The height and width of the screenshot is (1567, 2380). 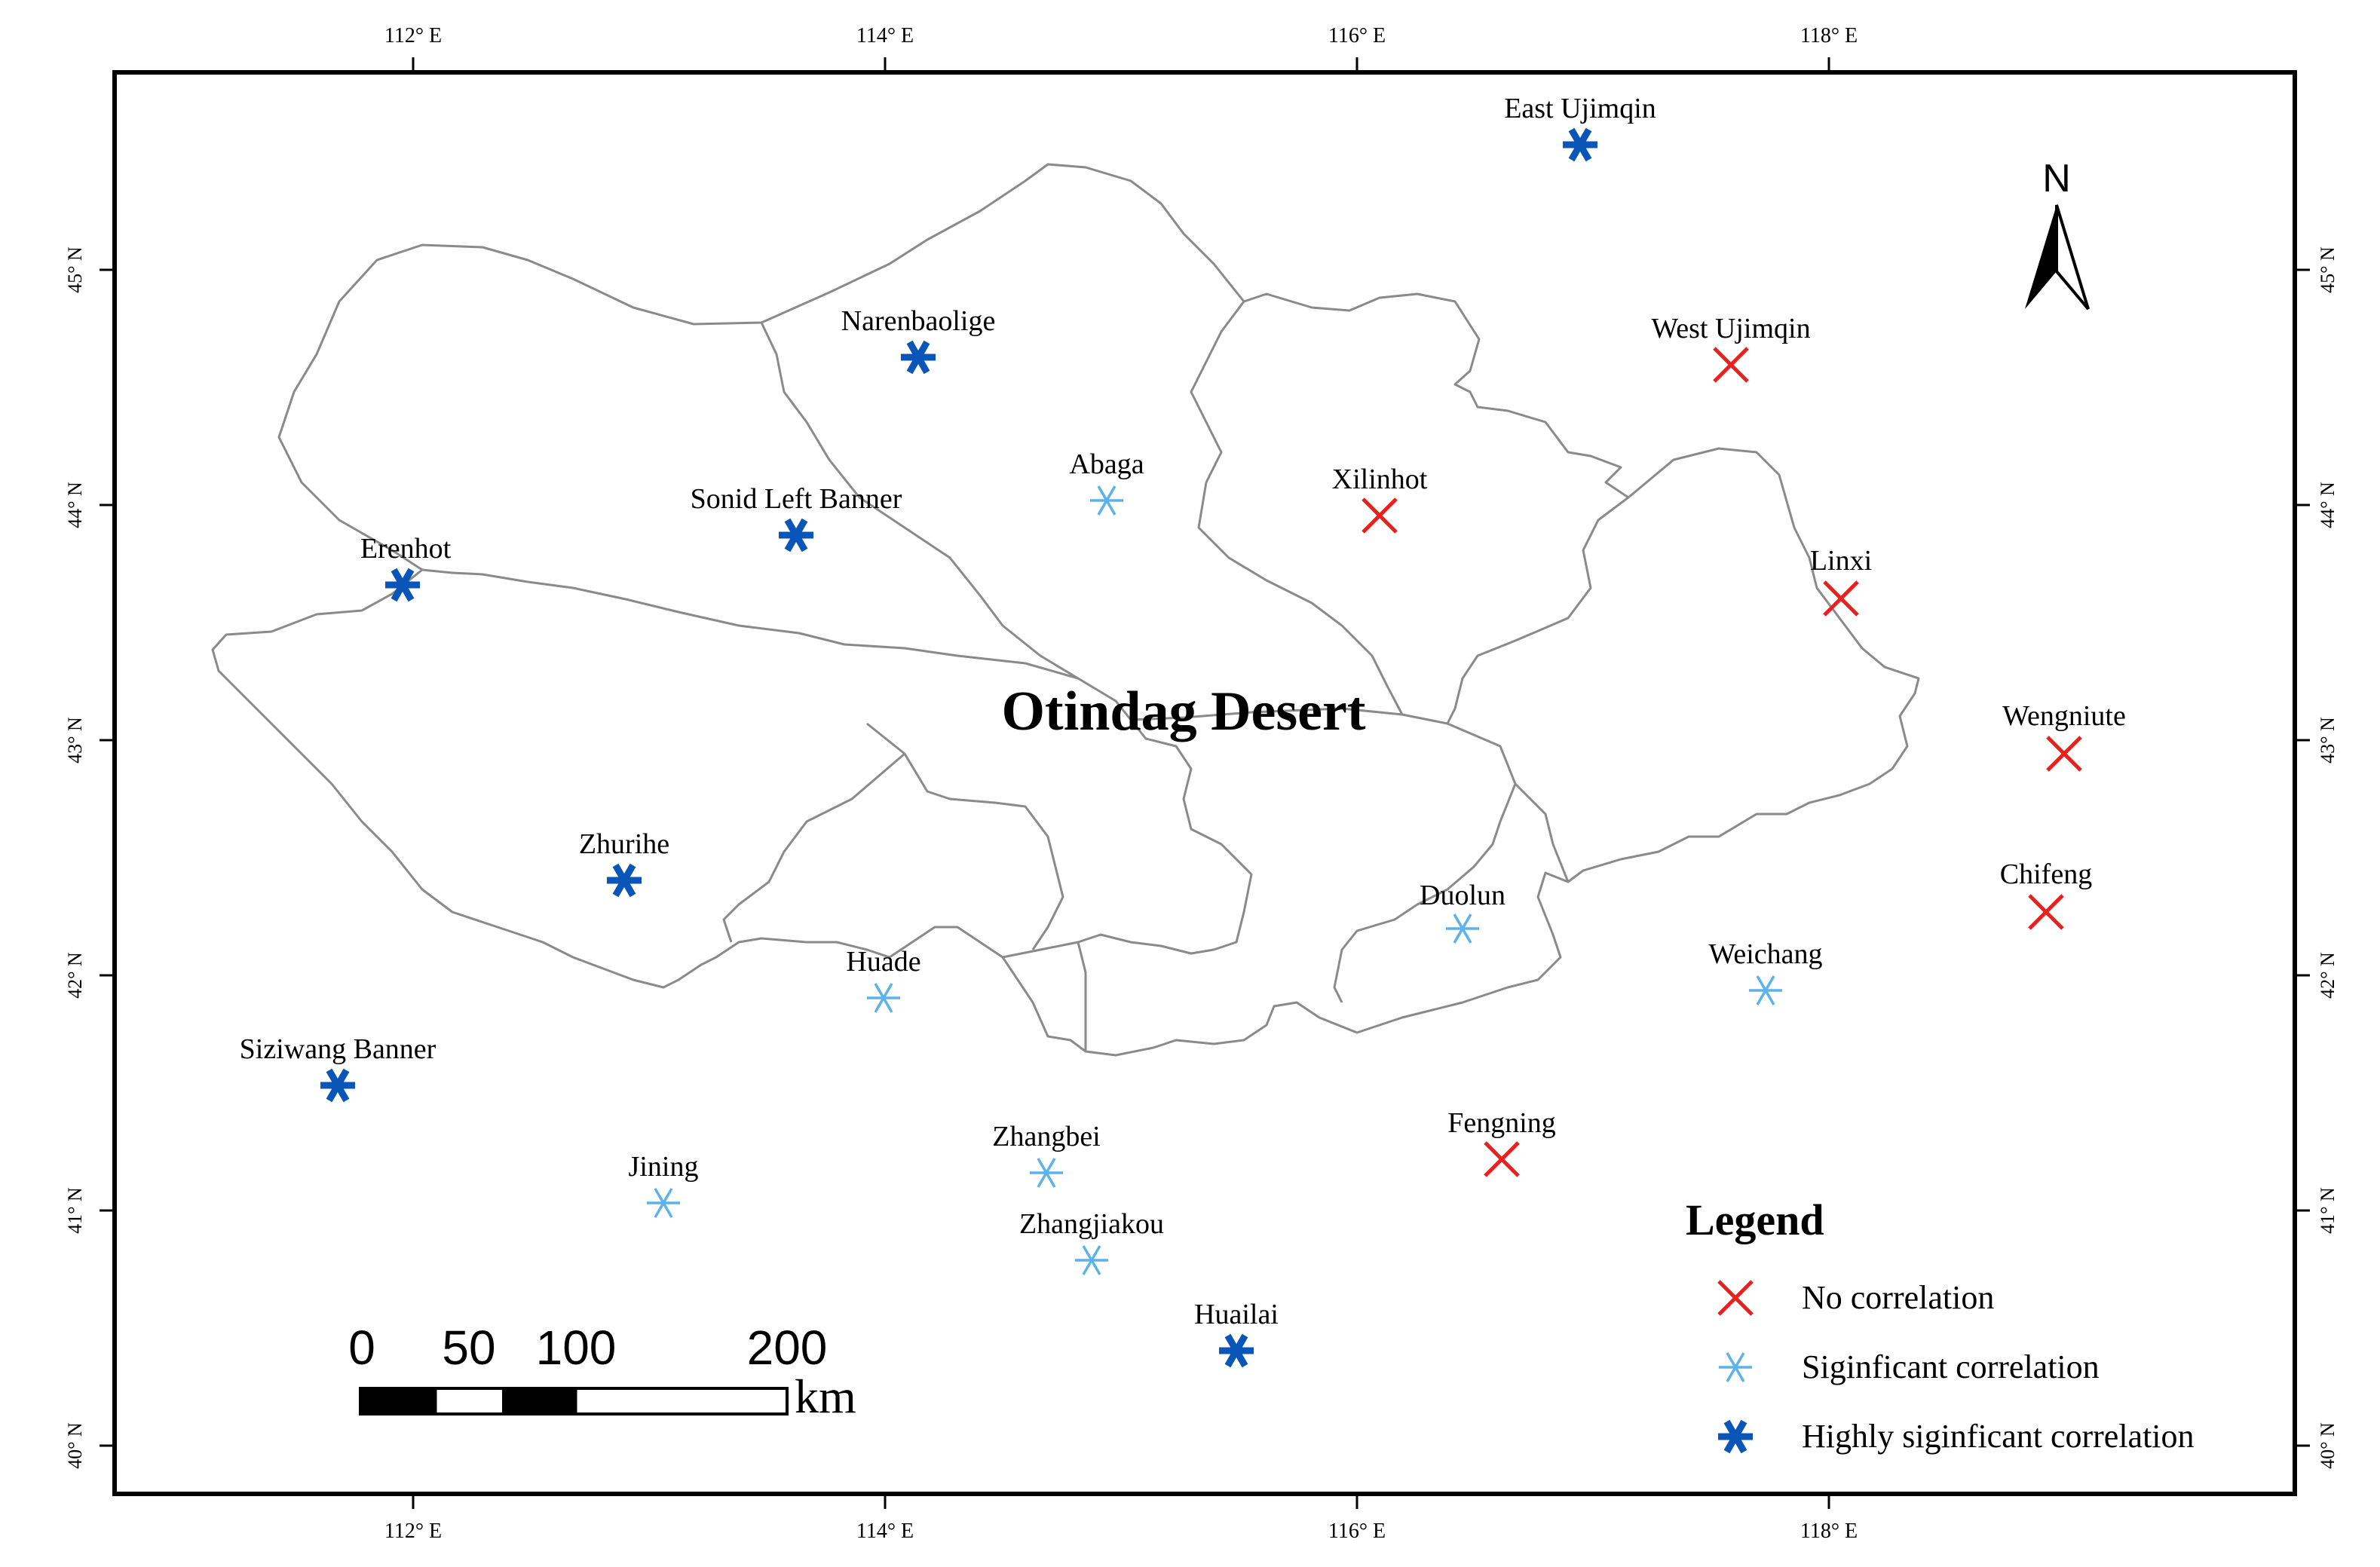 I want to click on scale-tick-label: 200, so click(x=787, y=1348).